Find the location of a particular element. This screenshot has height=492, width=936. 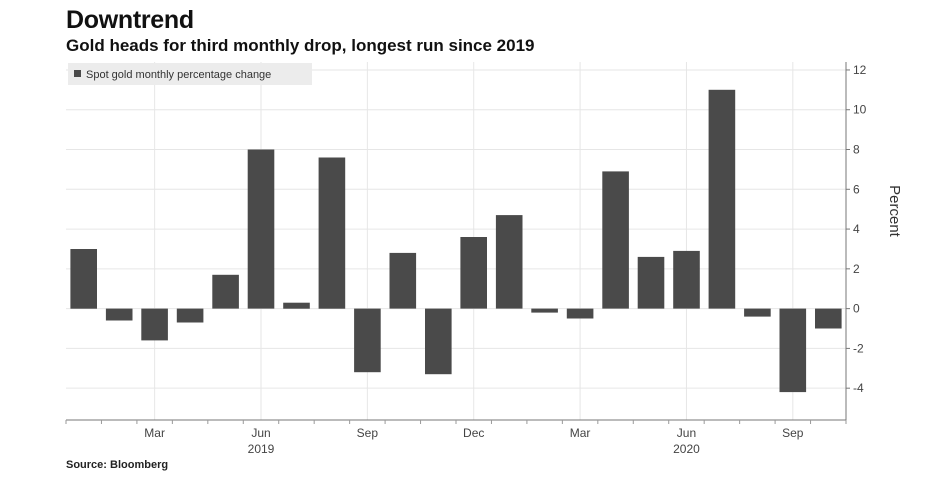

y-tick-label: 4 is located at coordinates (856, 229).